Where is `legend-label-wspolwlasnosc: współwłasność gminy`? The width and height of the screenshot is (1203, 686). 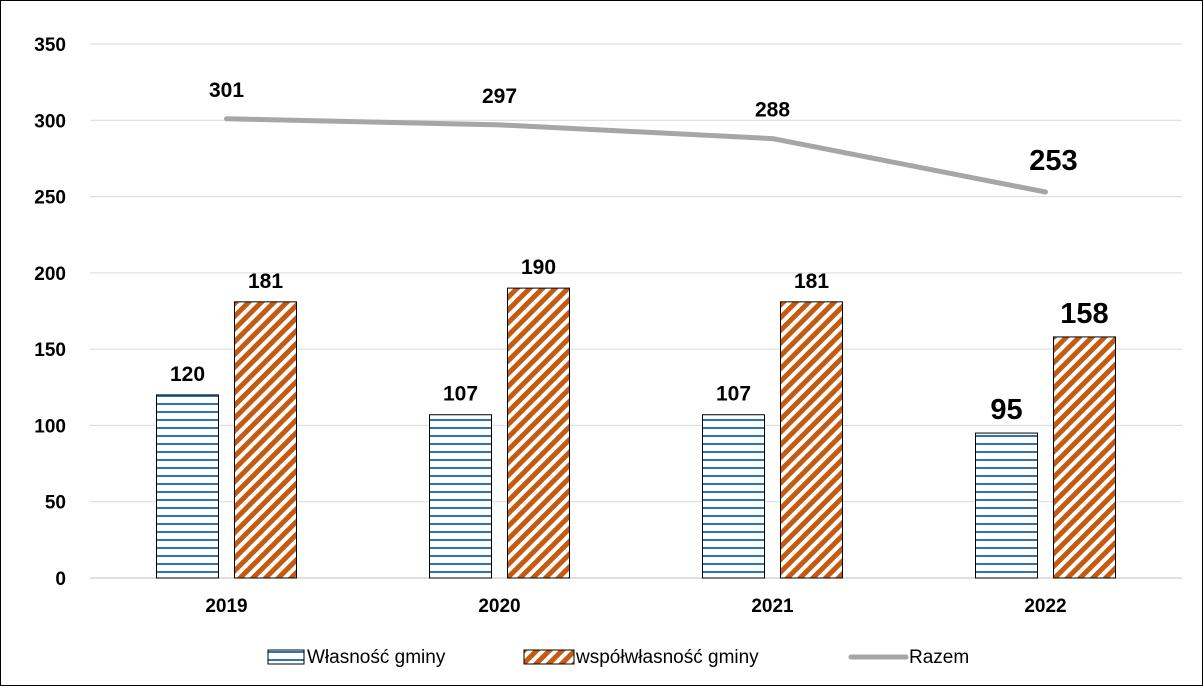
legend-label-wspolwlasnosc: współwłasność gminy is located at coordinates (667, 657).